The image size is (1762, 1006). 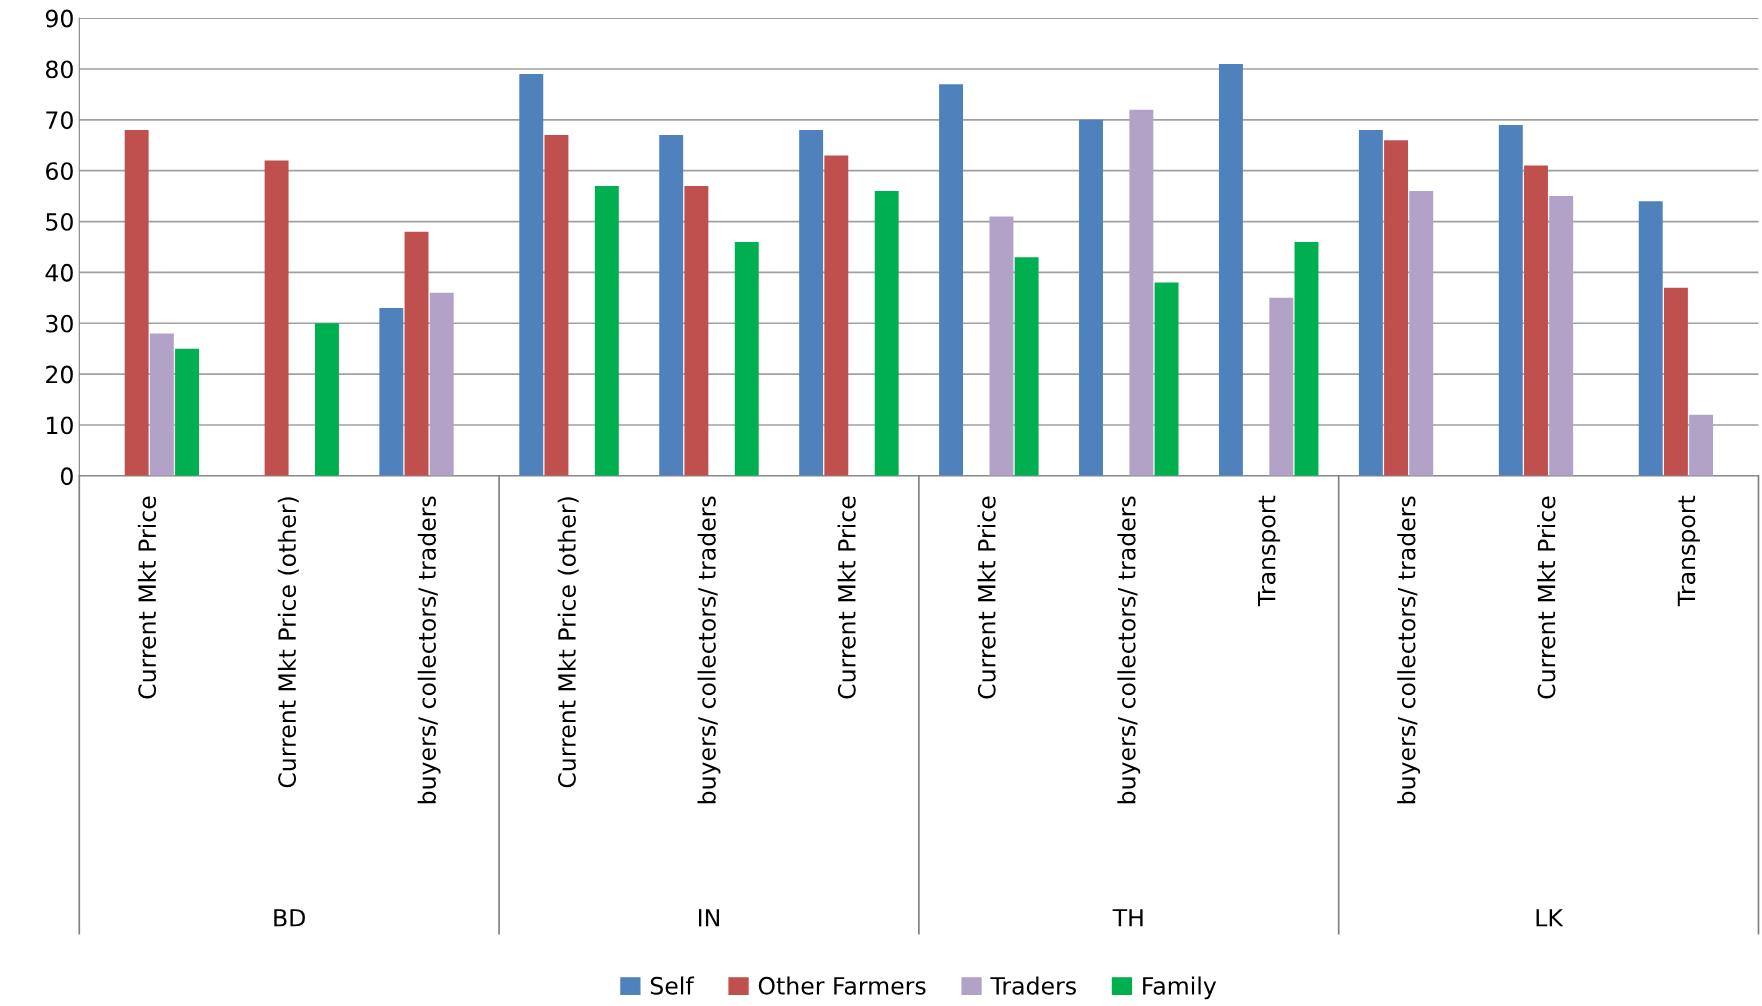 What do you see at coordinates (59, 221) in the screenshot?
I see `y-tick-label: 50` at bounding box center [59, 221].